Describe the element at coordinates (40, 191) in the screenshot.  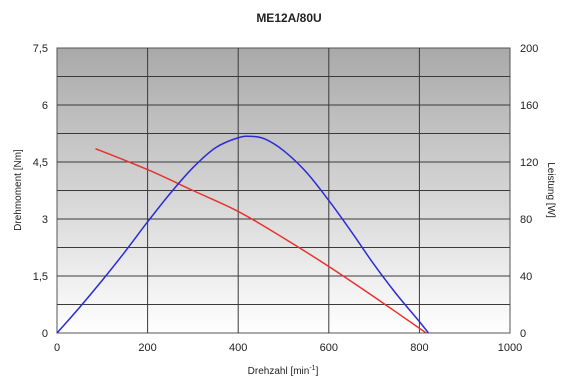
I see `left-y-axis-ticks: 0 1,5 3 4,5 6 7,5` at that location.